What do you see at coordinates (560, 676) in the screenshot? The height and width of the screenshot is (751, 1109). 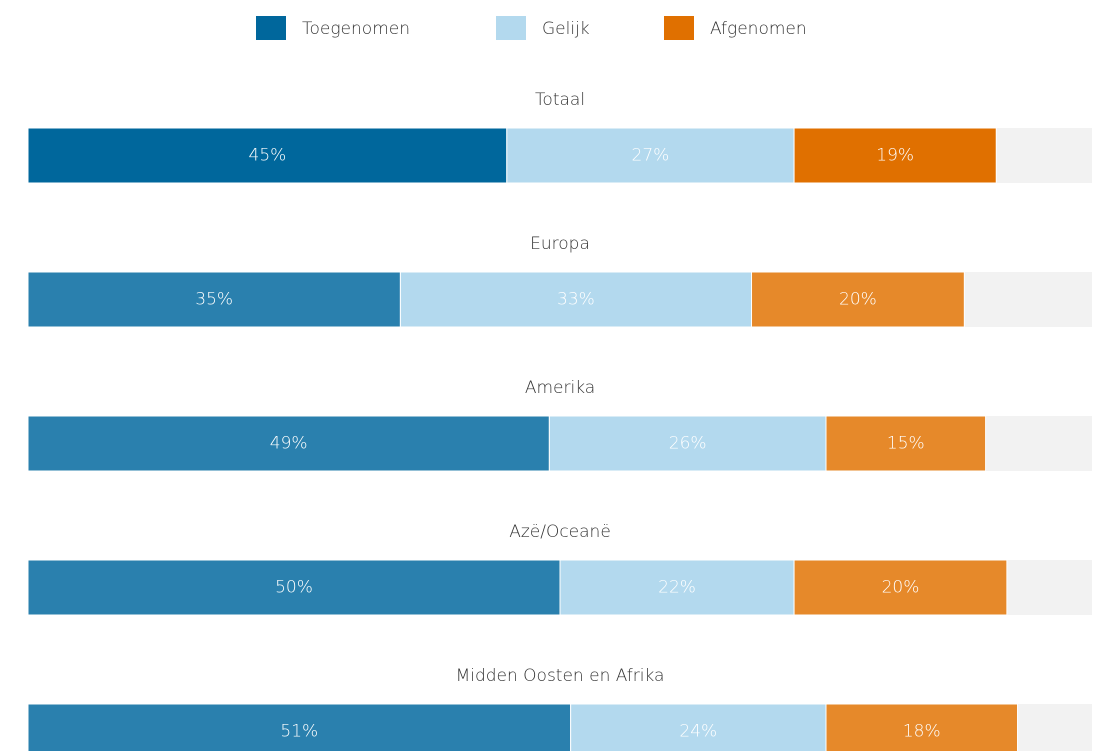 I see `category-label: Midden Oosten en Afrika` at bounding box center [560, 676].